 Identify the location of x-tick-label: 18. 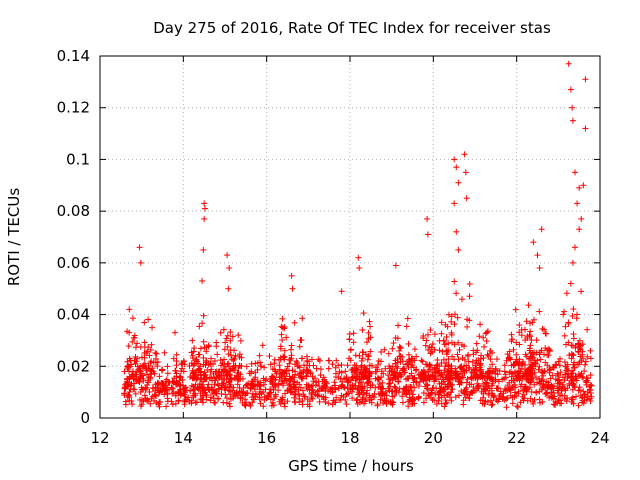
(349, 438).